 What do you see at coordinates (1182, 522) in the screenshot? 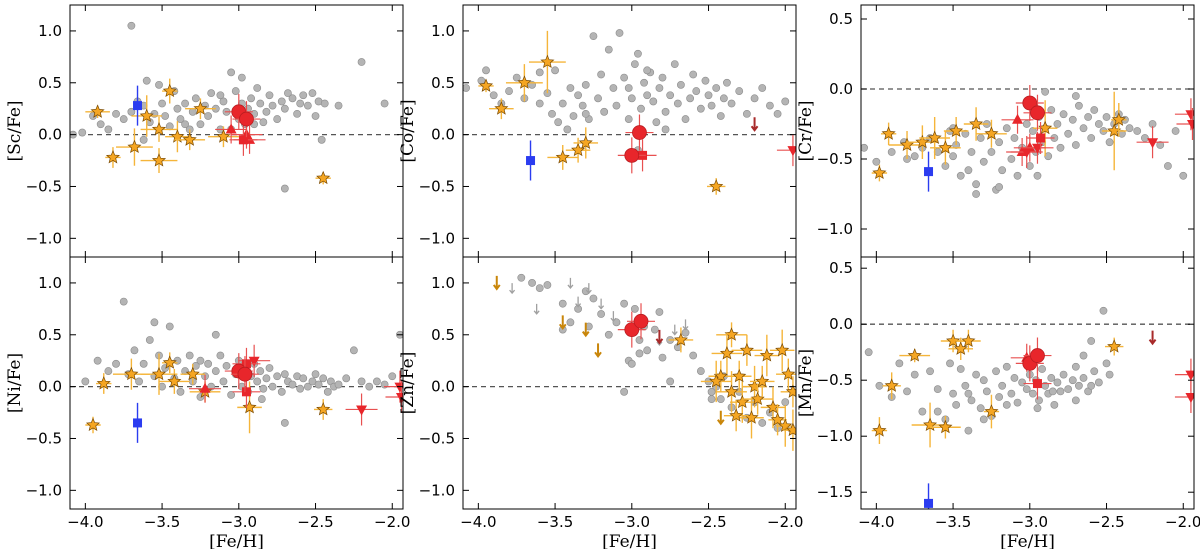
I see `x-tick-label: −2.0` at bounding box center [1182, 522].